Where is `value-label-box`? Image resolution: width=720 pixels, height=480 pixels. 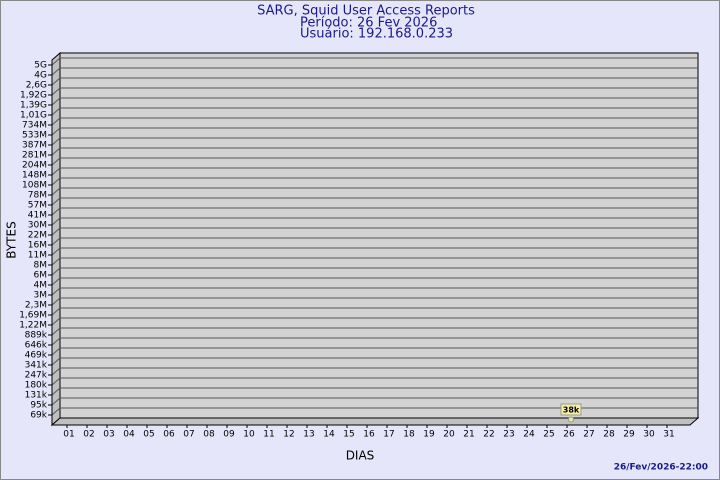 value-label-box is located at coordinates (571, 409).